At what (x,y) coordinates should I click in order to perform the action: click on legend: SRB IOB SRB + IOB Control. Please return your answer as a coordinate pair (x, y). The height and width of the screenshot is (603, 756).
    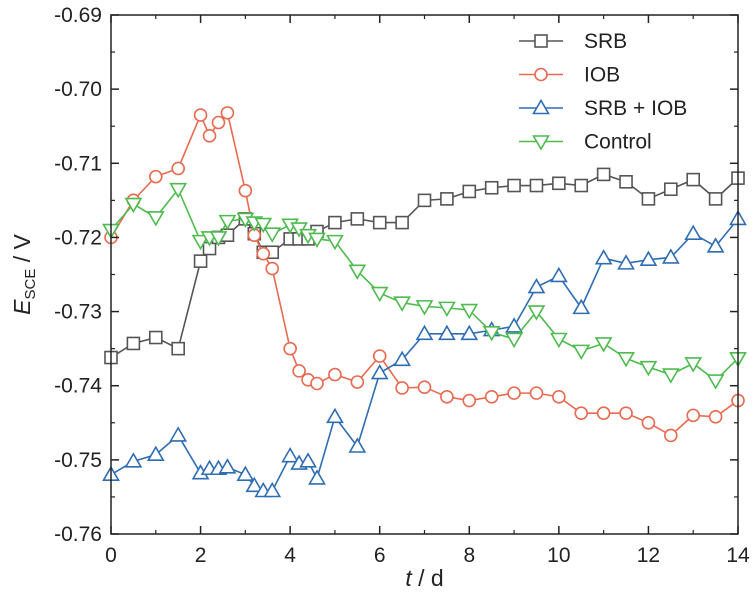
    Looking at the image, I should click on (603, 92).